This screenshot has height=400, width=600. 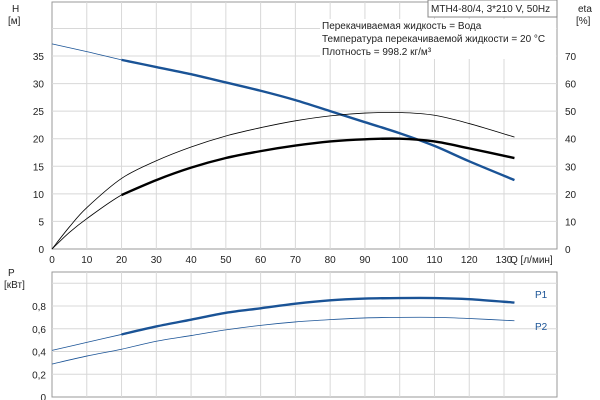 I want to click on eta-tick-label: 50, so click(x=571, y=112).